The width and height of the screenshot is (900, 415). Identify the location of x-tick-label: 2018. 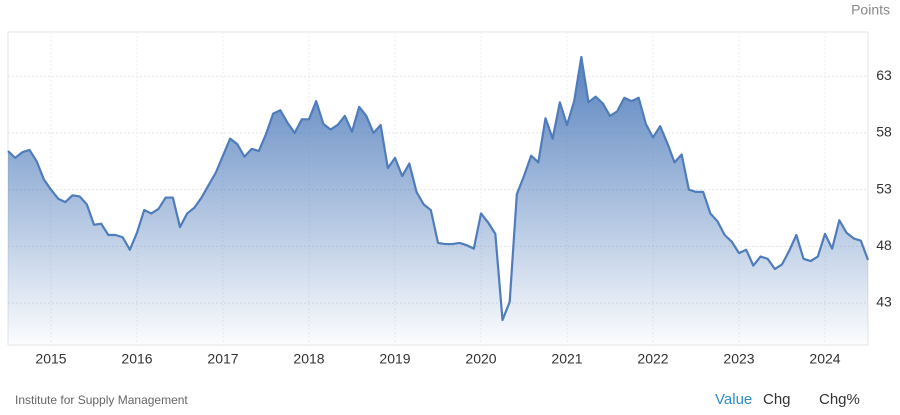
(308, 359).